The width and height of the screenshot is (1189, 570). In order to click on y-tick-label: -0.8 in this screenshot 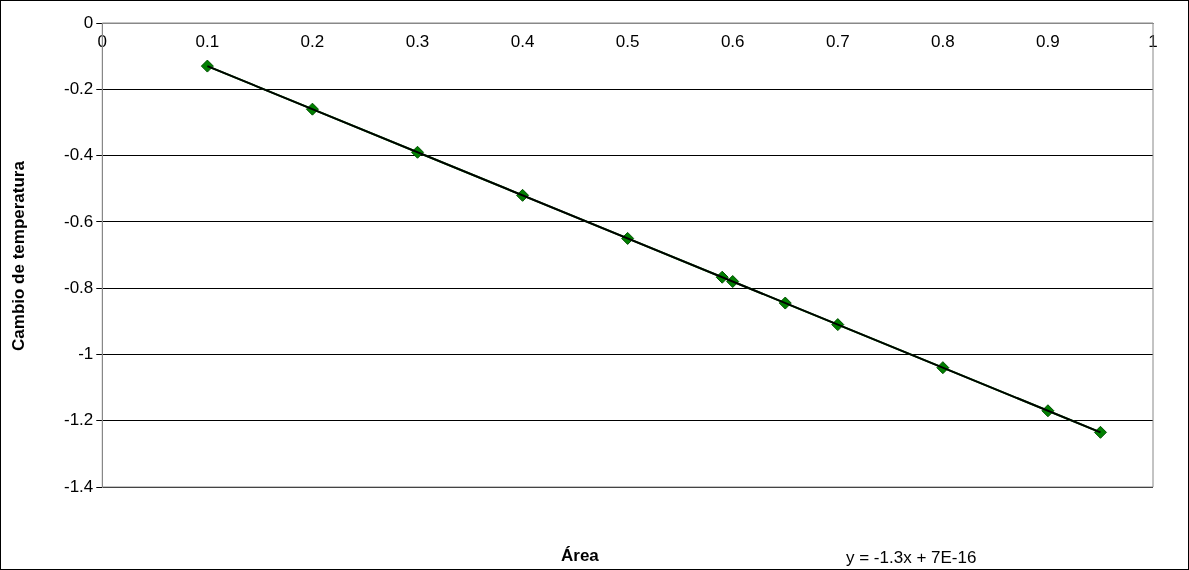, I will do `click(79, 287)`.